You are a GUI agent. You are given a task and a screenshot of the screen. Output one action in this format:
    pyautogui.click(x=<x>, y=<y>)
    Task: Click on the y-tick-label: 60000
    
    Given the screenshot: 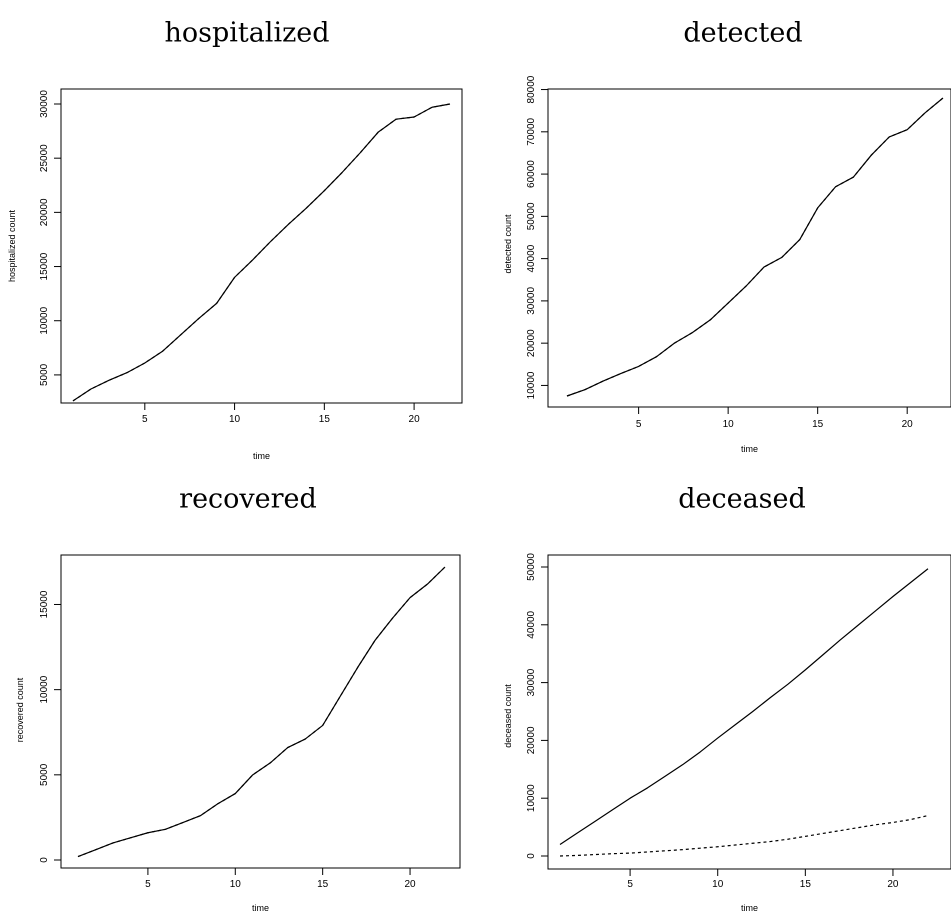 What is the action you would take?
    pyautogui.click(x=531, y=174)
    